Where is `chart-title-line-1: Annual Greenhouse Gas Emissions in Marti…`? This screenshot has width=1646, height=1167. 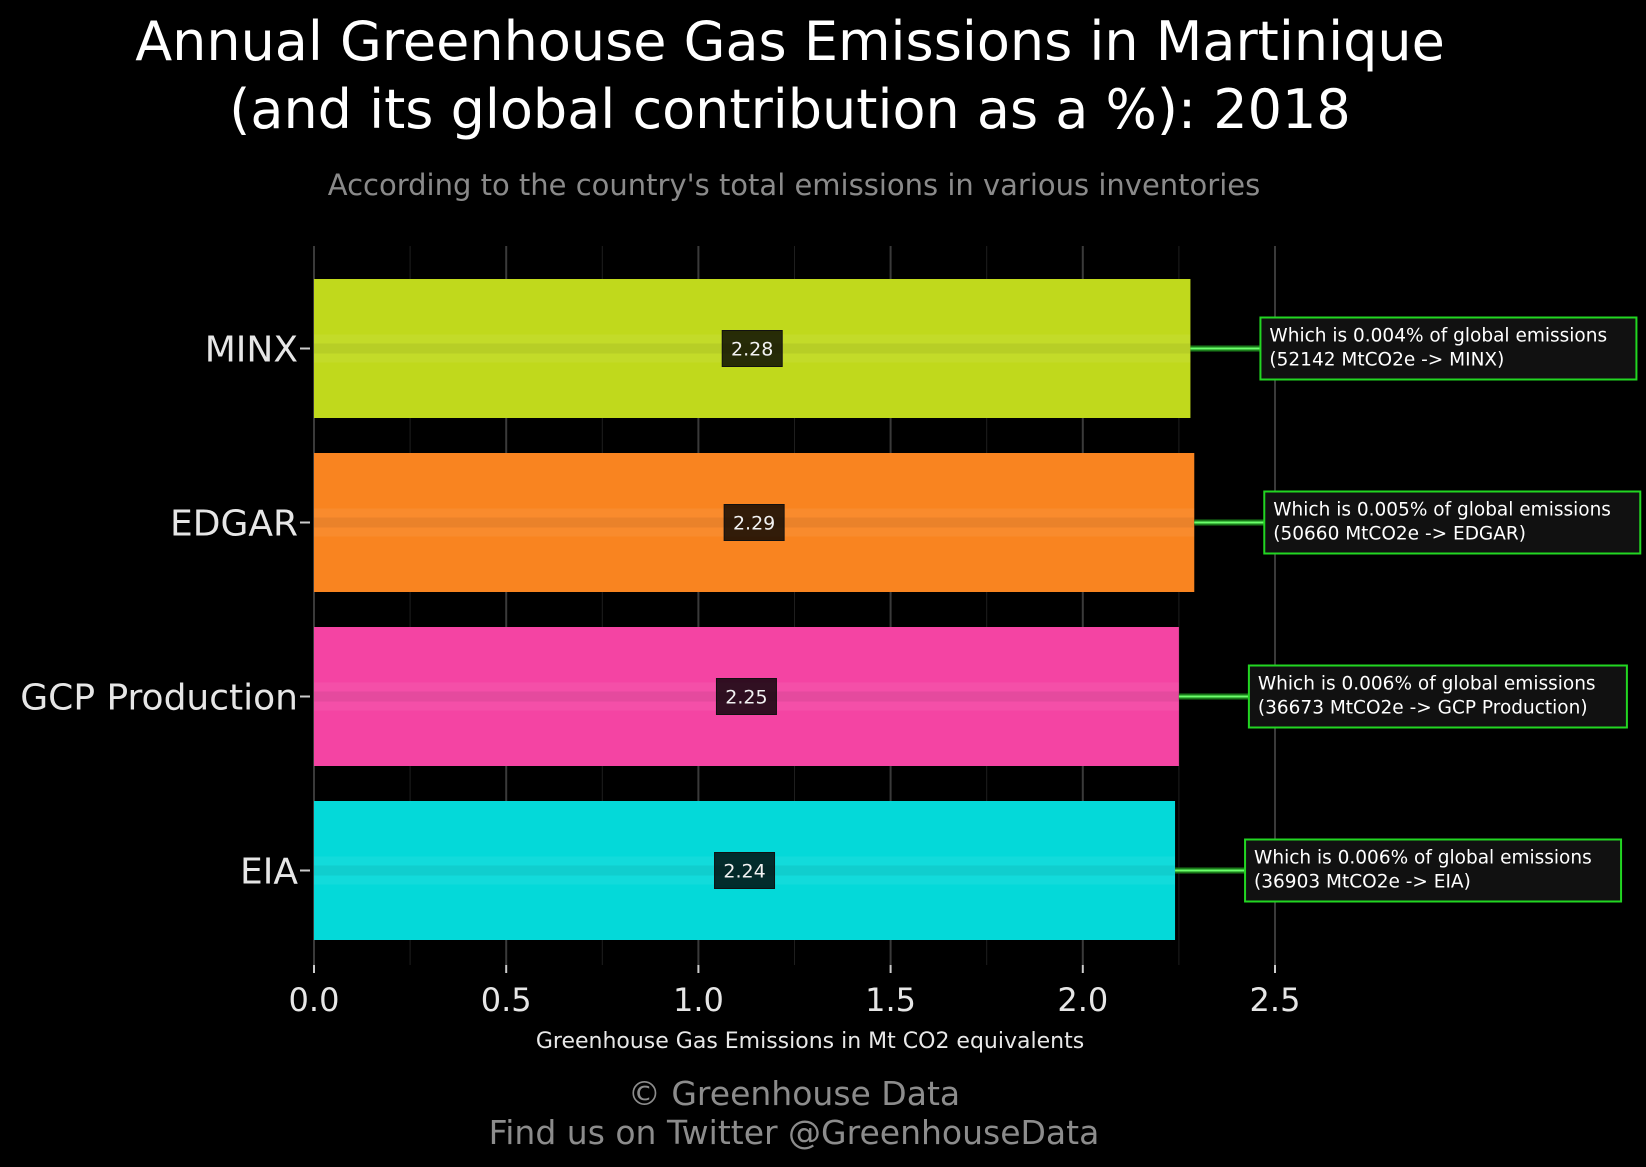 chart-title-line-1: Annual Greenhouse Gas Emissions in Marti… is located at coordinates (790, 41).